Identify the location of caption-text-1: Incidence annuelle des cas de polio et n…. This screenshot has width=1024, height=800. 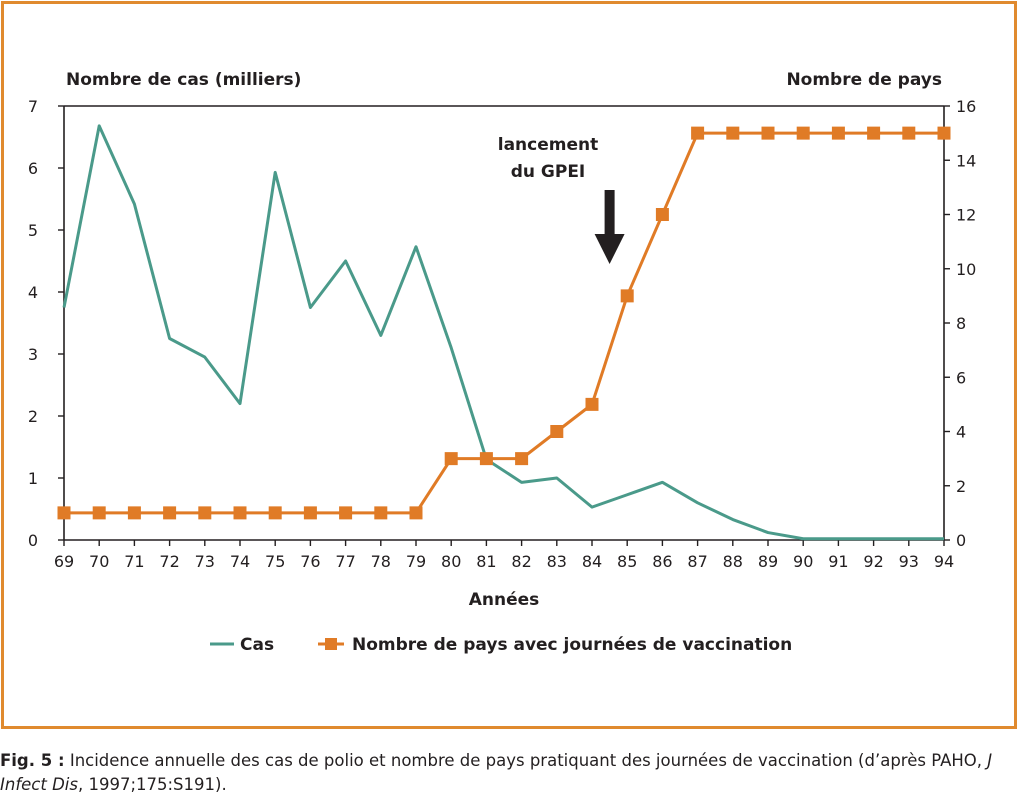
(526, 760).